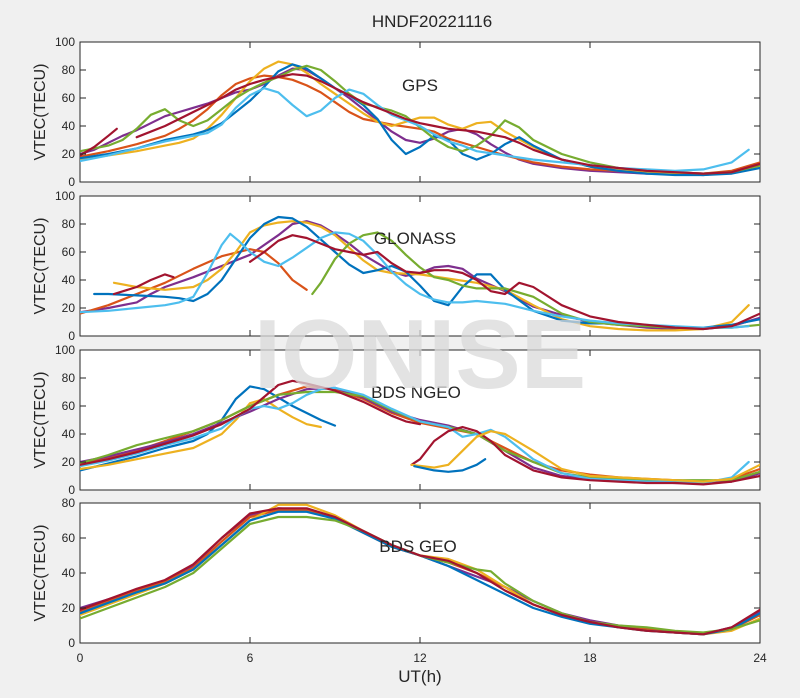 The width and height of the screenshot is (800, 698). Describe the element at coordinates (432, 21) in the screenshot. I see `figure-title: HNDF20221116` at that location.